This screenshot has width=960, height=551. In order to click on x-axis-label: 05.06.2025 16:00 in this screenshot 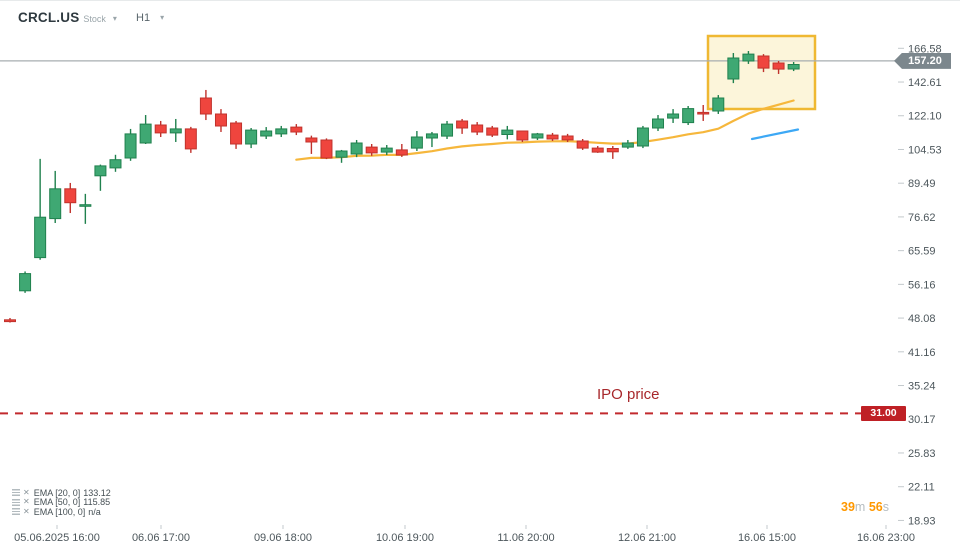, I will do `click(57, 538)`.